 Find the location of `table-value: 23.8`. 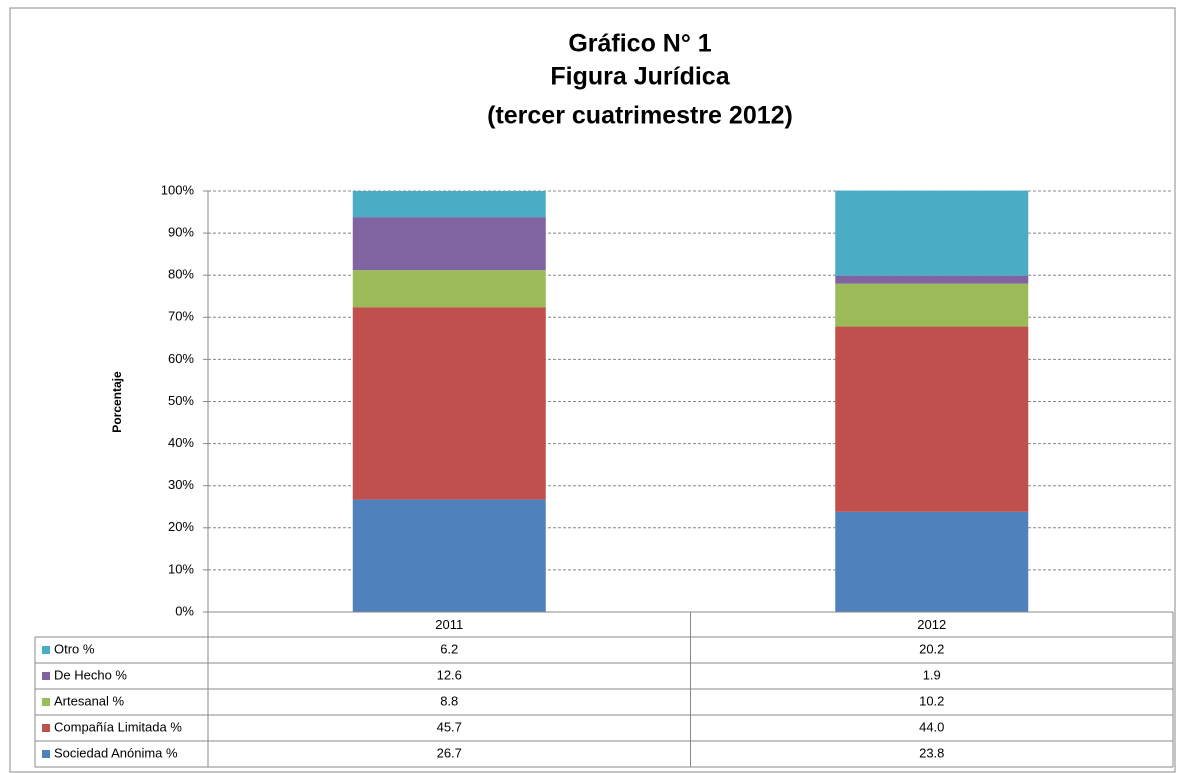

table-value: 23.8 is located at coordinates (931, 752).